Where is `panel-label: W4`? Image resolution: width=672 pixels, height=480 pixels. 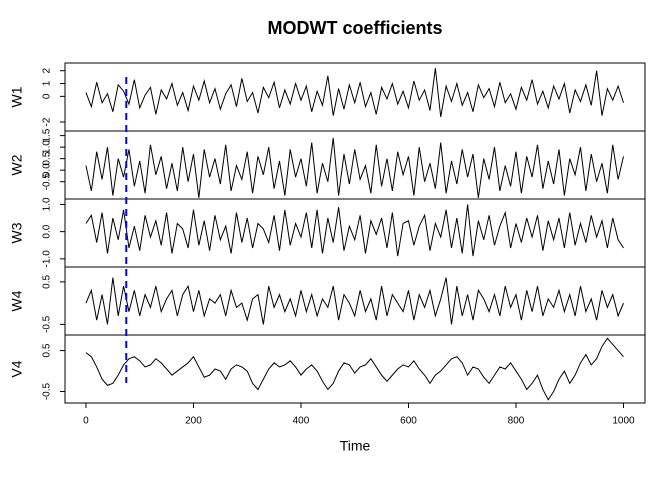
panel-label: W4 is located at coordinates (17, 300).